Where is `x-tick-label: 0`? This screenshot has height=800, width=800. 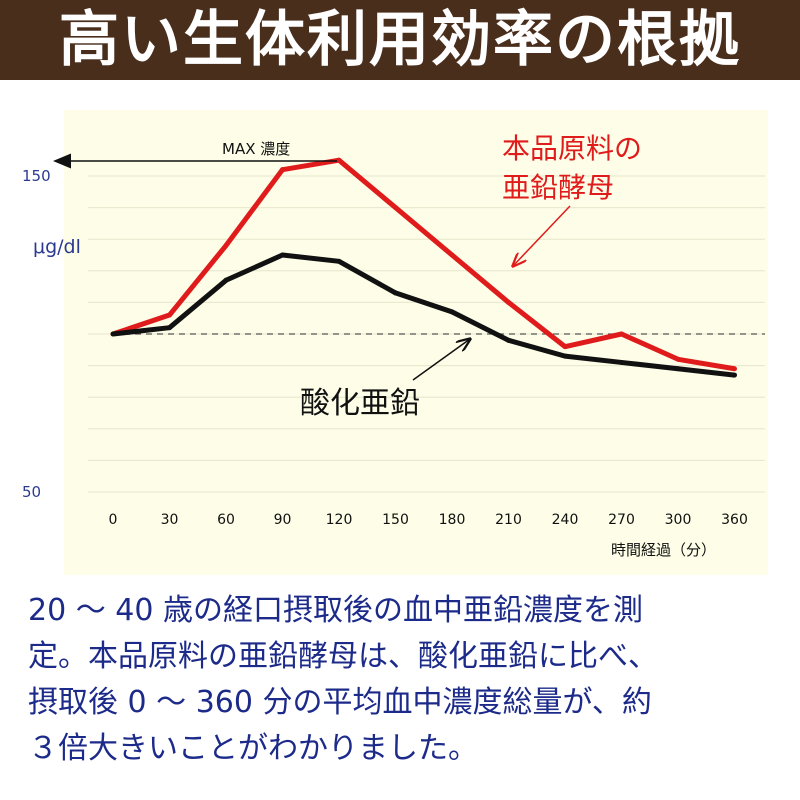
x-tick-label: 0 is located at coordinates (113, 520).